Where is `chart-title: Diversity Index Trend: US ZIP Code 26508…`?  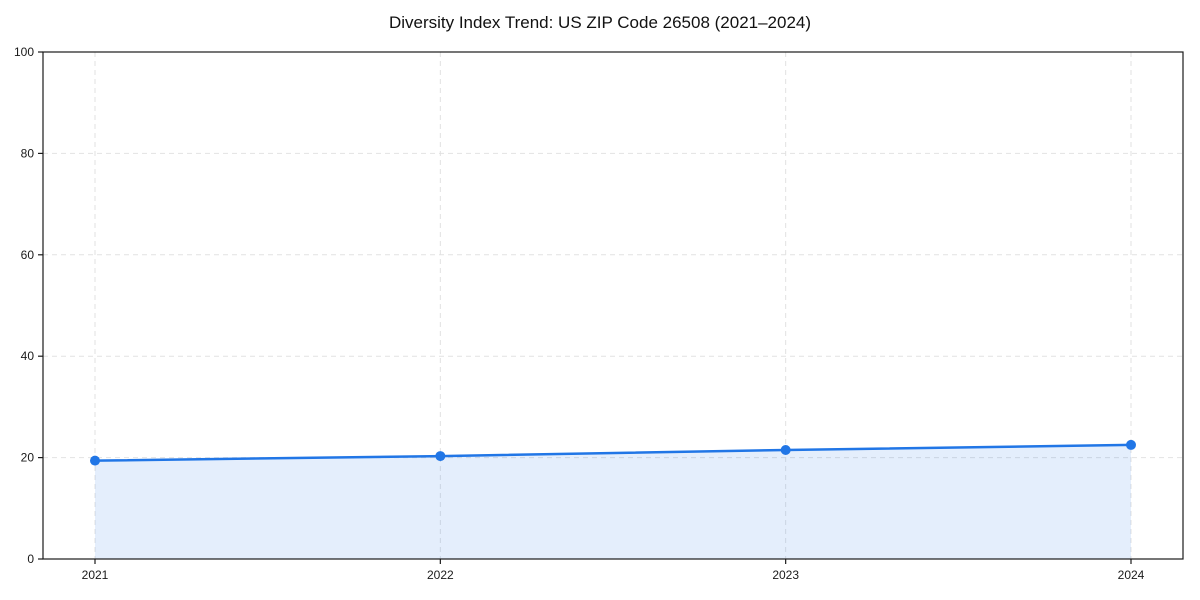 chart-title: Diversity Index Trend: US ZIP Code 26508… is located at coordinates (600, 22).